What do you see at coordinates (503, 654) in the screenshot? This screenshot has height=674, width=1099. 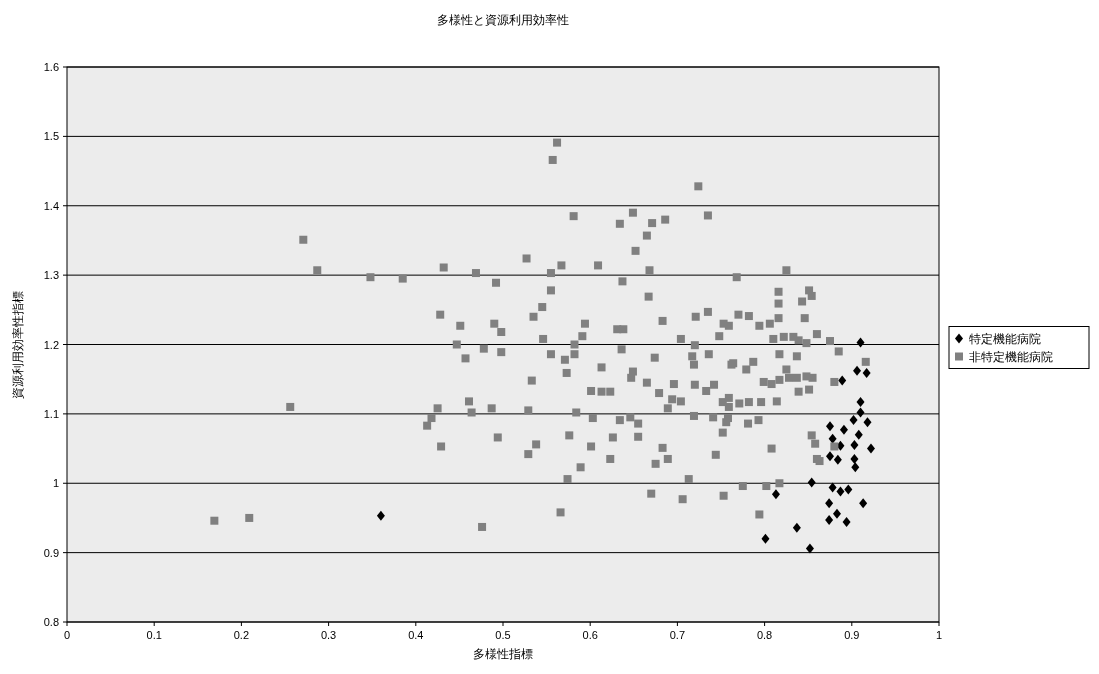 I see `x-axis-title: 多様性指標` at bounding box center [503, 654].